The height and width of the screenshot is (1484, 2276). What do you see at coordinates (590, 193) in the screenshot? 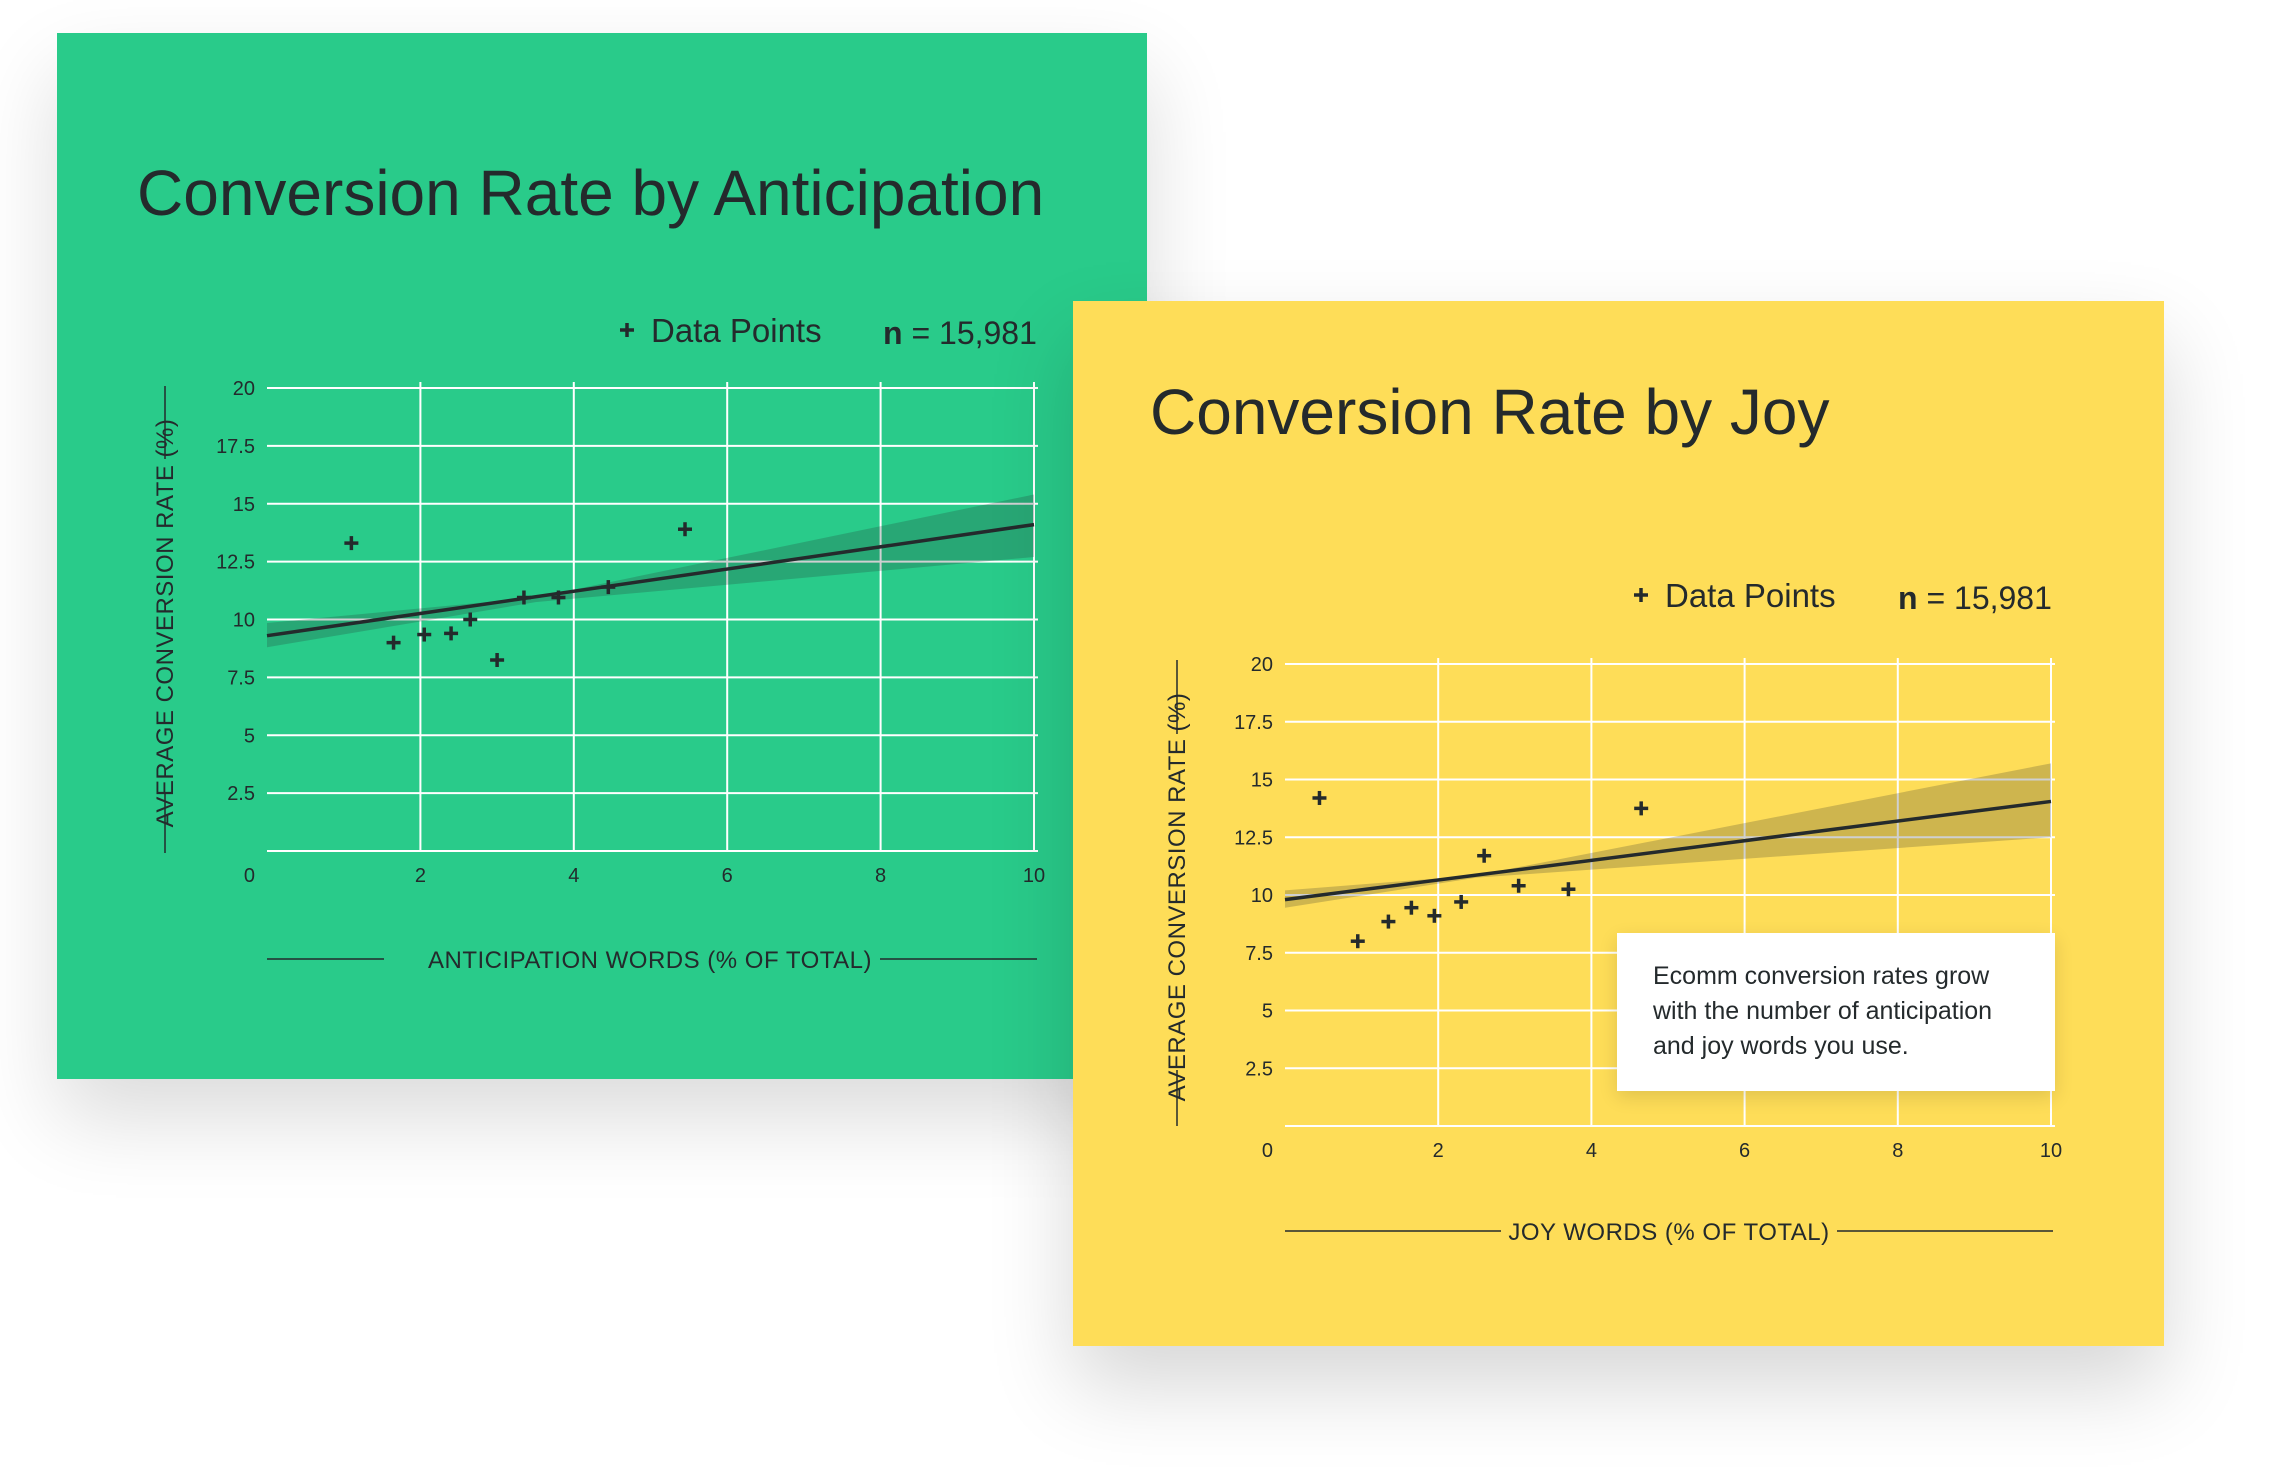
I see `chart-title: Conversion Rate by Anticipation` at bounding box center [590, 193].